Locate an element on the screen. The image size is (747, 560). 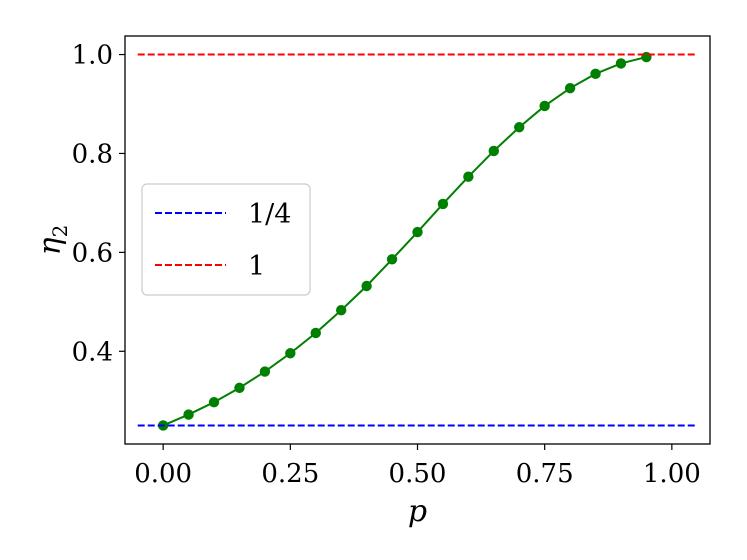
legend-box is located at coordinates (226, 239).